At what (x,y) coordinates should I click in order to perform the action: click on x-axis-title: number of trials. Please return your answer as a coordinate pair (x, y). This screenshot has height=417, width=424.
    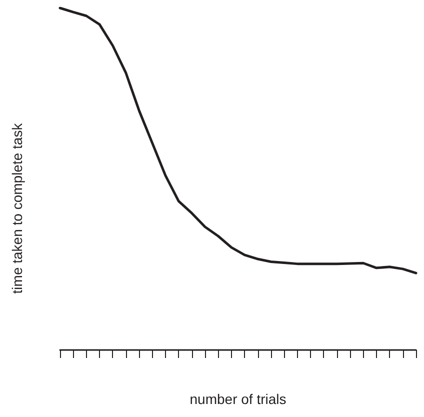
    Looking at the image, I should click on (238, 399).